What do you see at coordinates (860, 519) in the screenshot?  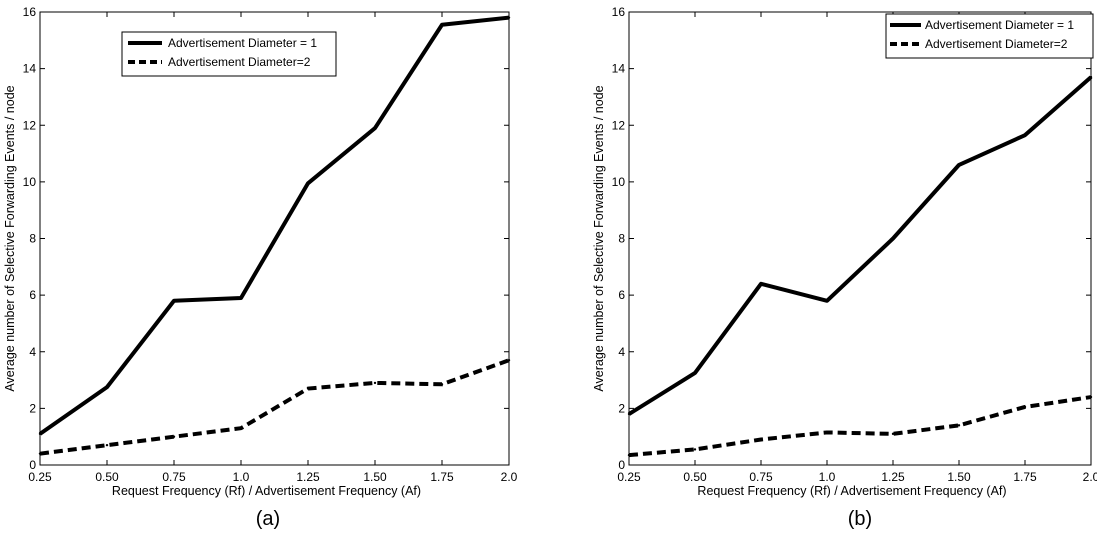 I see `panel-caption: (b)` at bounding box center [860, 519].